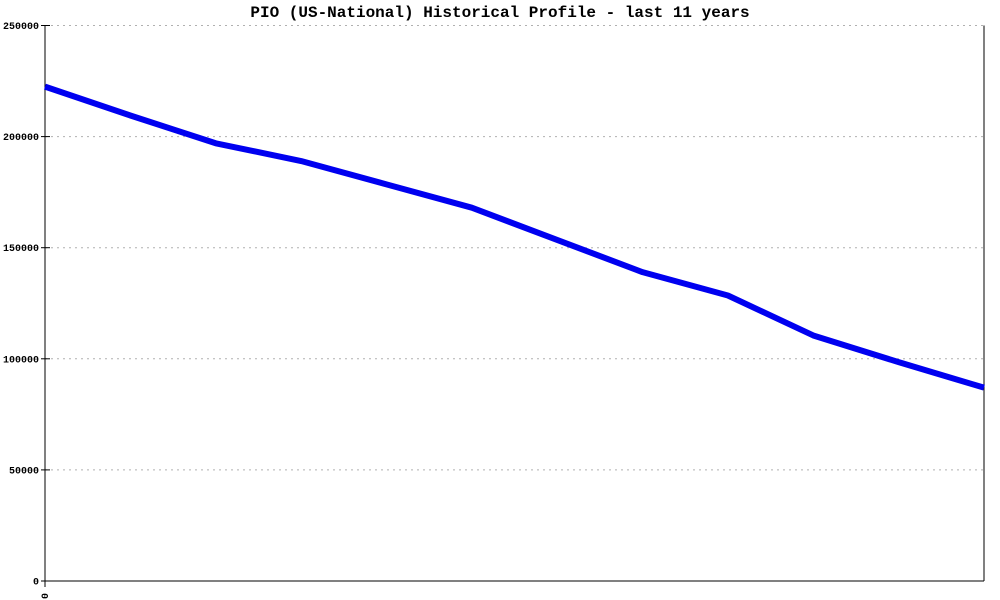 The image size is (1000, 600). I want to click on y-tick-label: 100000, so click(21, 360).